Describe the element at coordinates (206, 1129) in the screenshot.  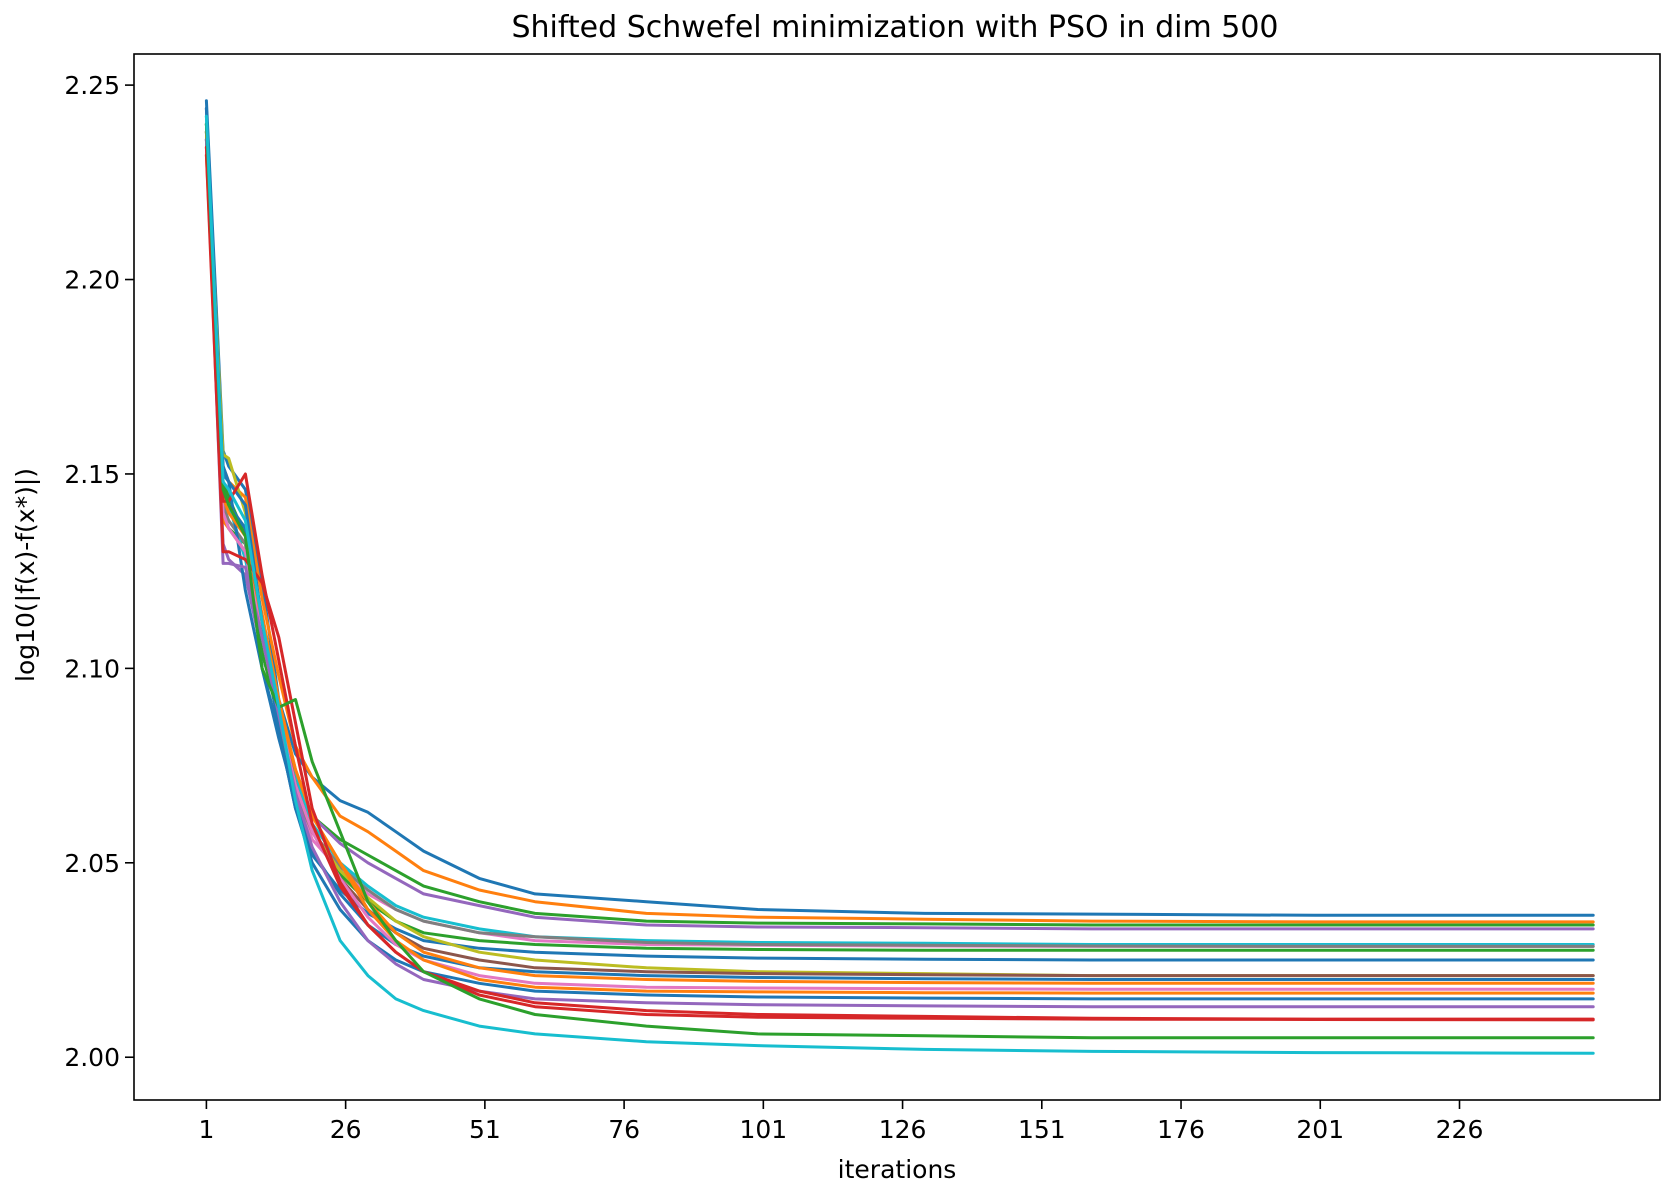
I see `x-tick-label: 1` at that location.